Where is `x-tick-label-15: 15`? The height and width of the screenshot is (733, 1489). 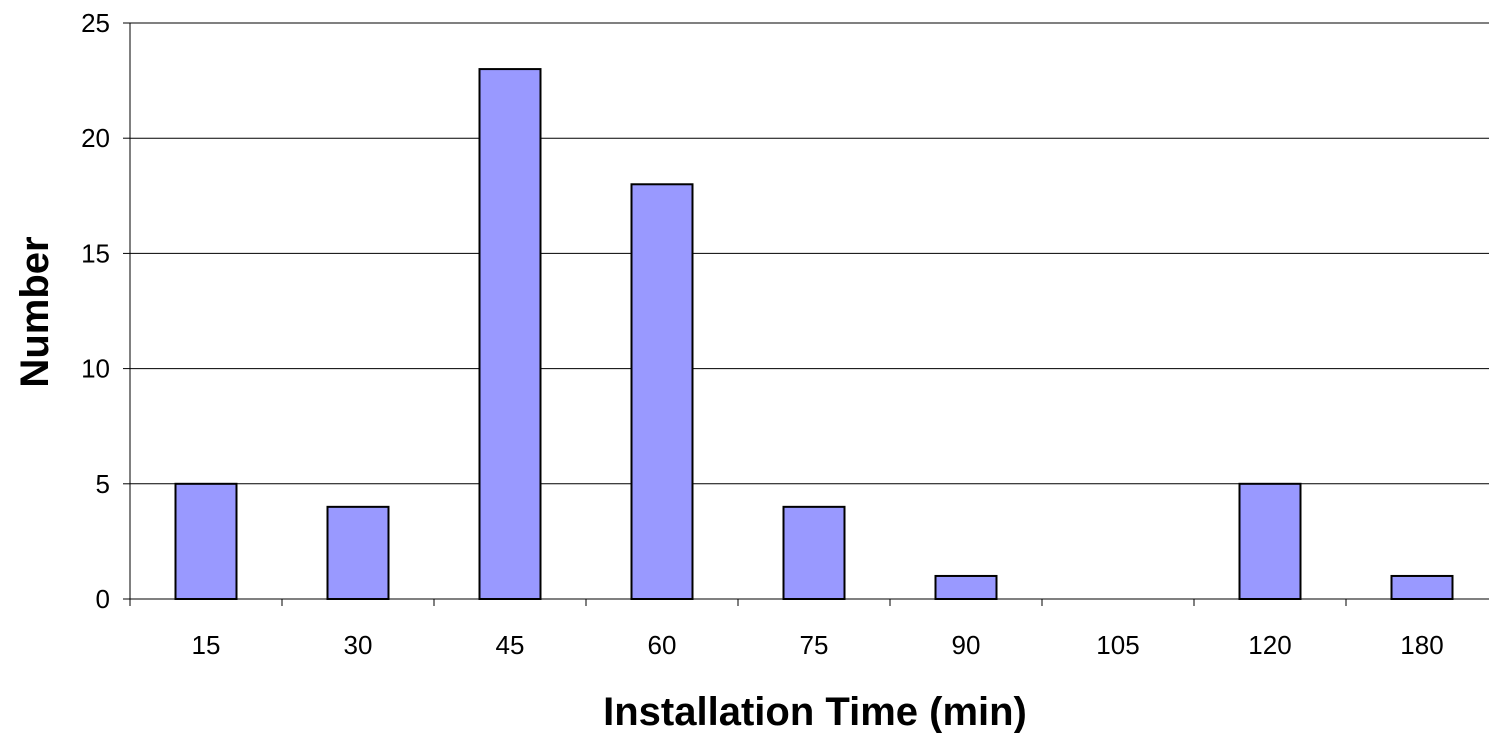 x-tick-label-15: 15 is located at coordinates (206, 645).